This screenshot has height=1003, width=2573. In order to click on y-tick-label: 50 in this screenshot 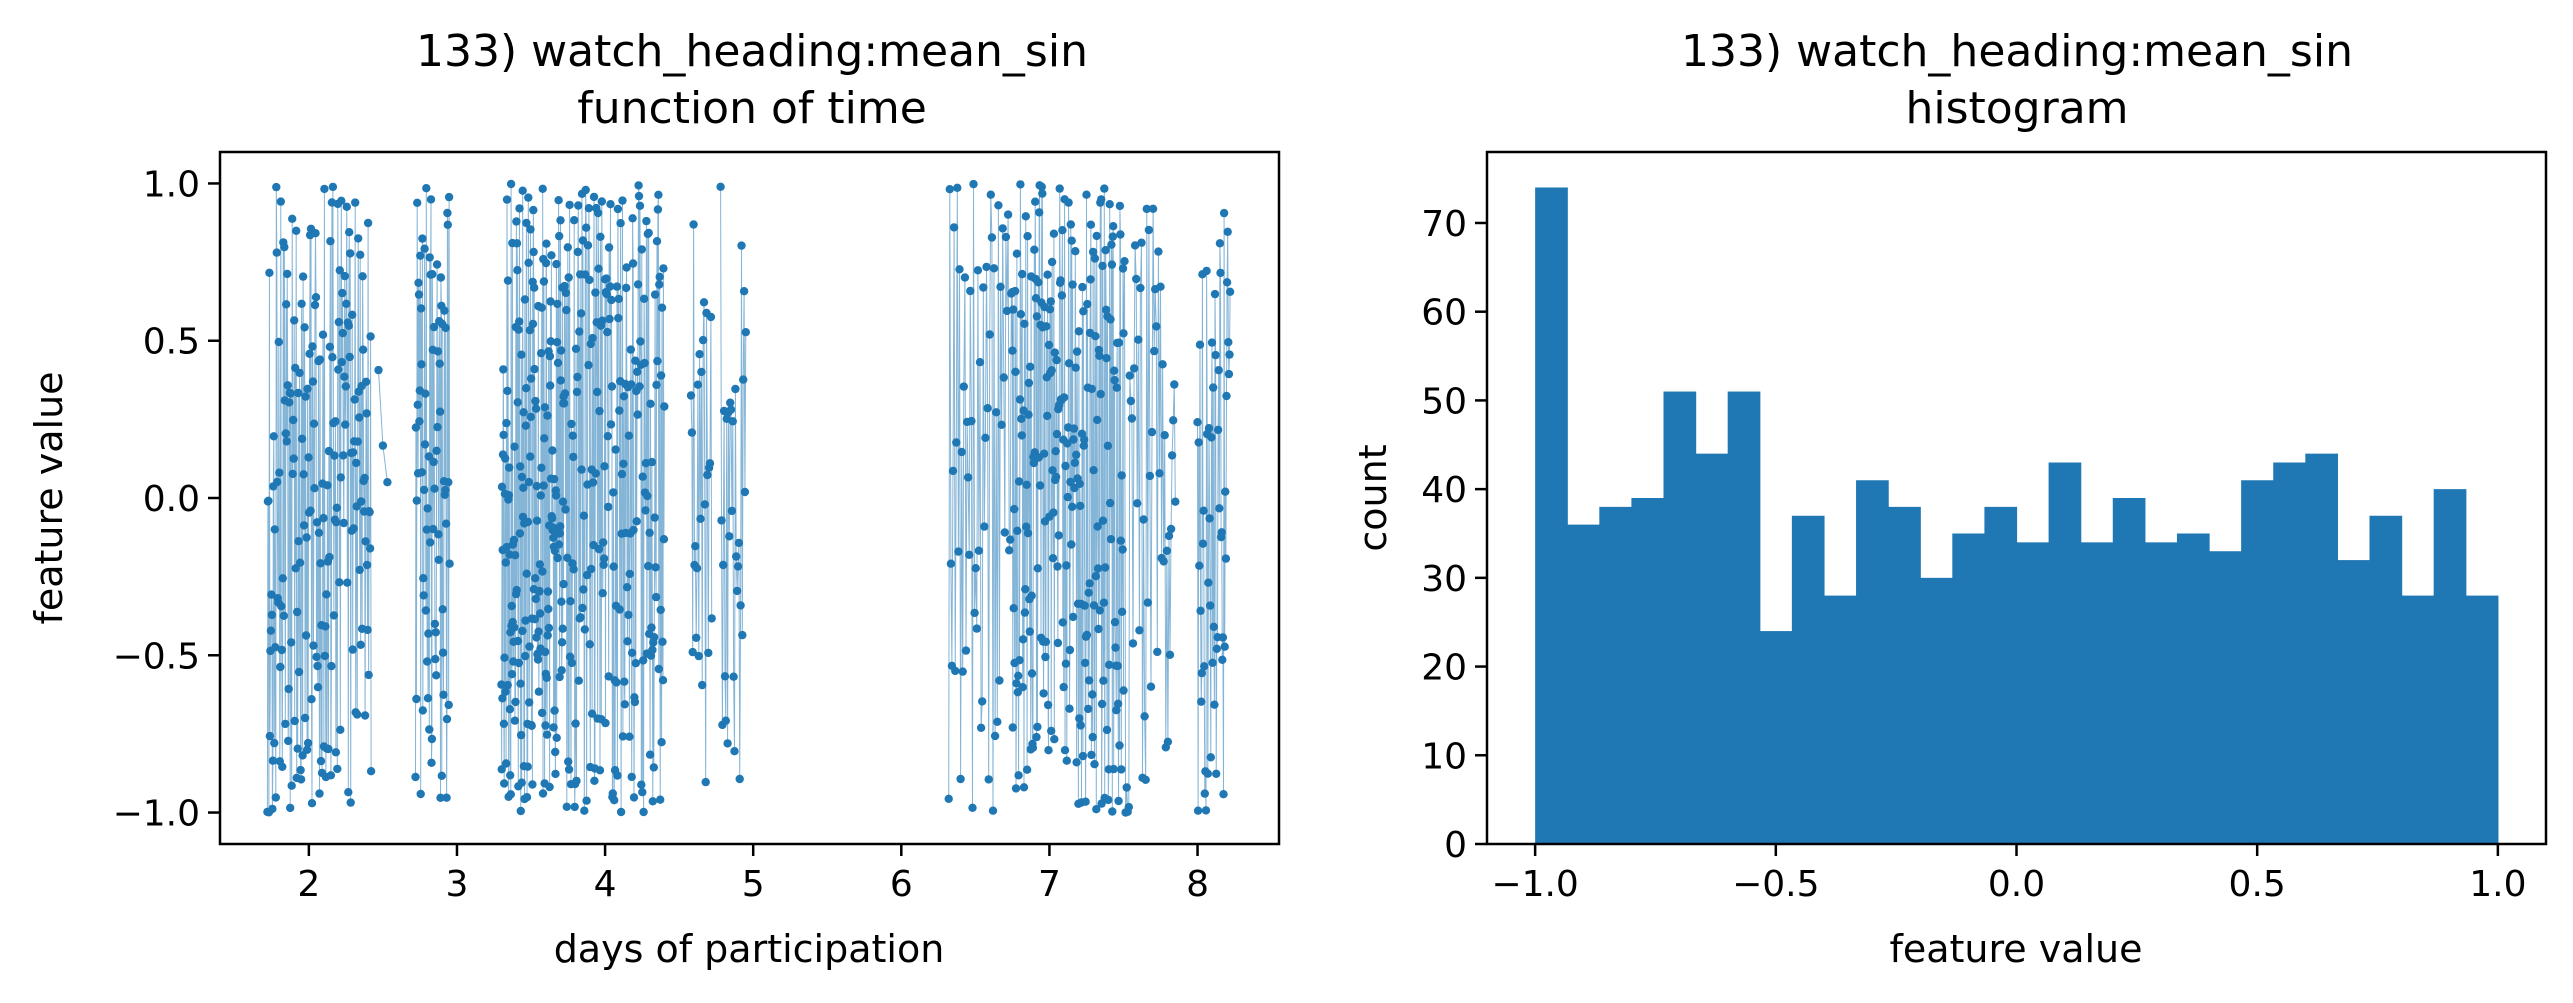, I will do `click(1444, 401)`.